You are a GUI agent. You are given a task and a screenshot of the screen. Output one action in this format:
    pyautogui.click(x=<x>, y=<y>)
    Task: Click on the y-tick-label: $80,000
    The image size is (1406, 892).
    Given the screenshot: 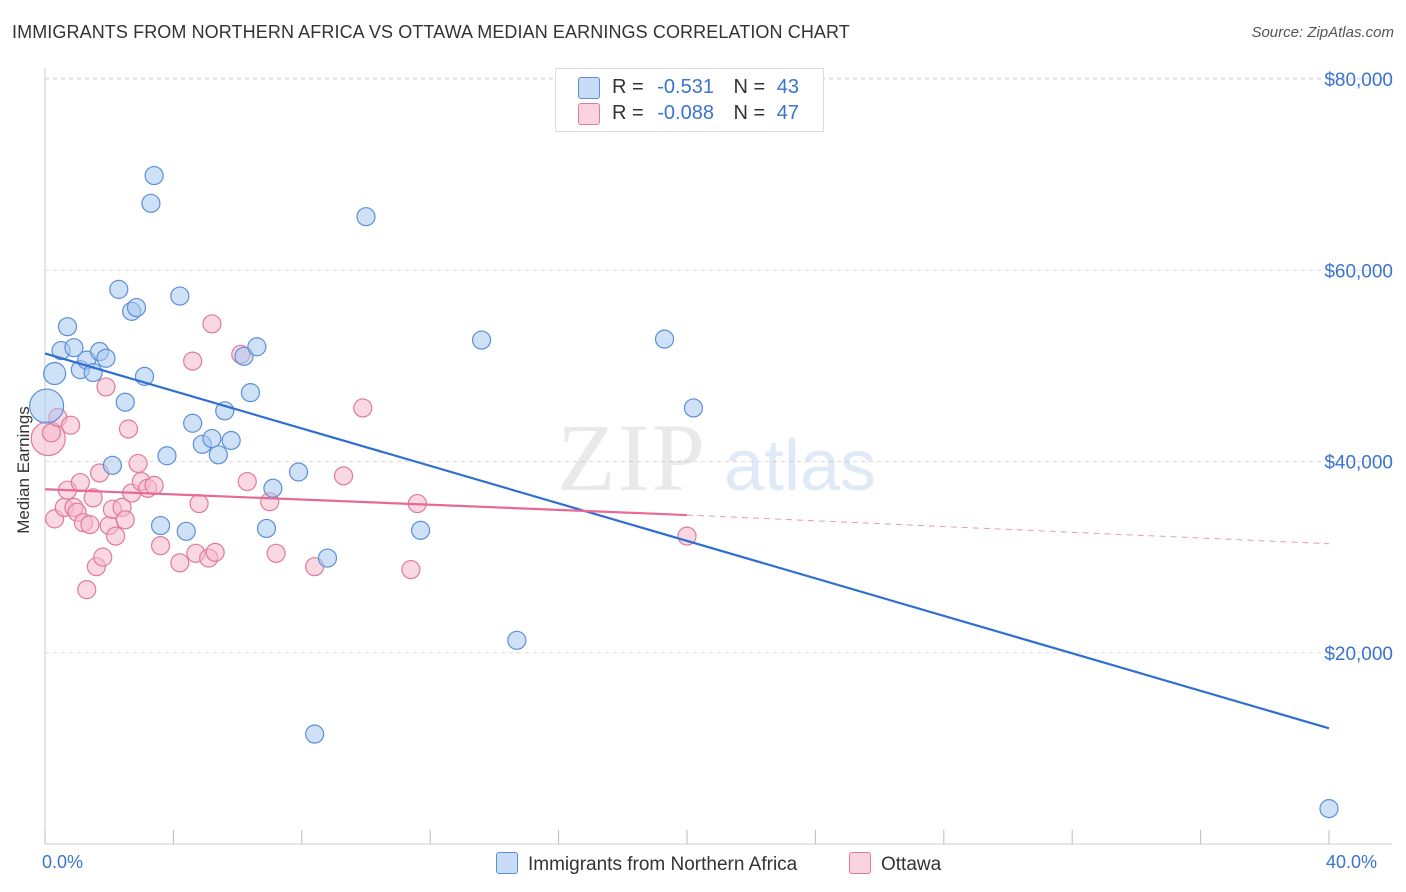 What is the action you would take?
    pyautogui.click(x=1358, y=80)
    